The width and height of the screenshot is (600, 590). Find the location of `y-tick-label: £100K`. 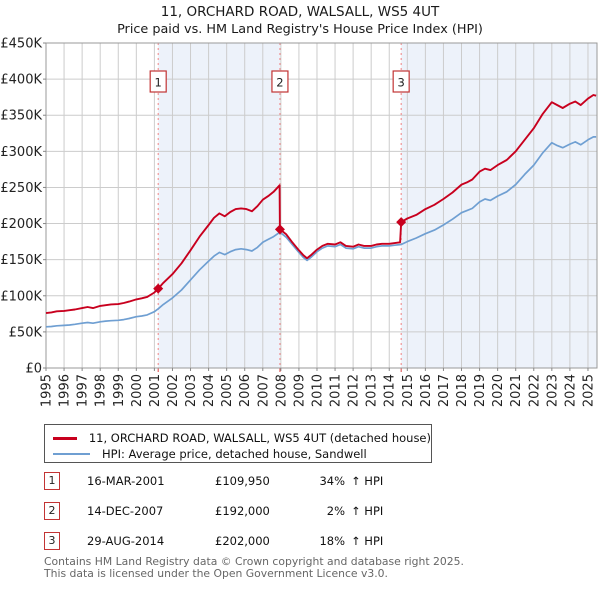

y-tick-label: £100K is located at coordinates (21, 296).